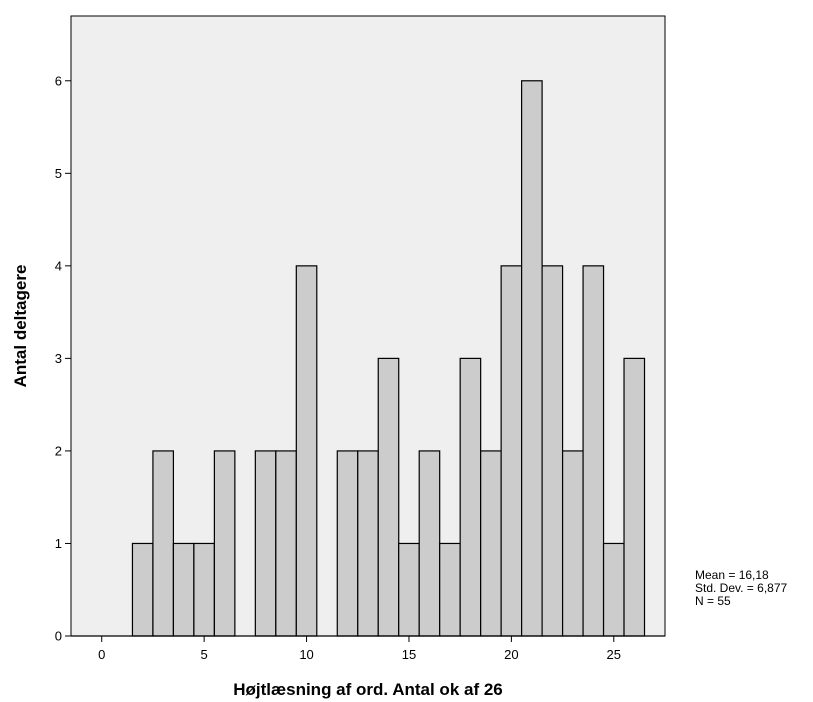 Image resolution: width=813 pixels, height=702 pixels. What do you see at coordinates (58, 80) in the screenshot?
I see `y-tick-label-6: 6` at bounding box center [58, 80].